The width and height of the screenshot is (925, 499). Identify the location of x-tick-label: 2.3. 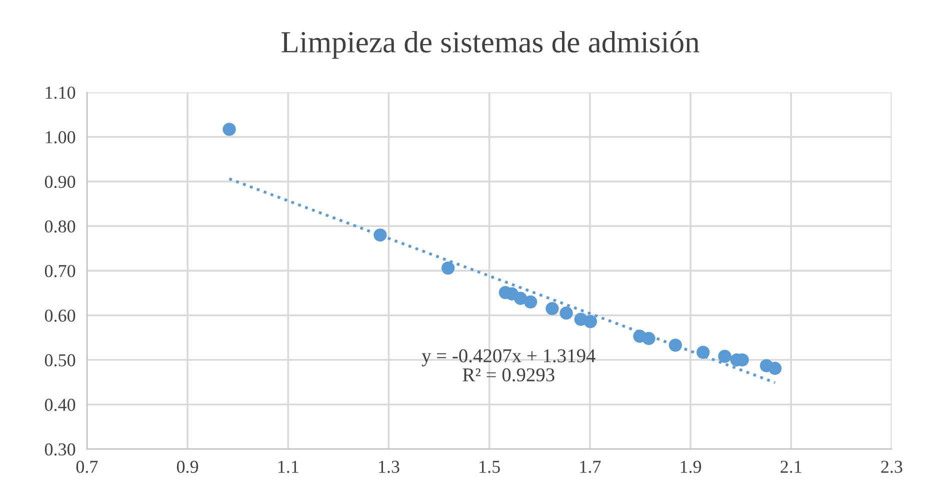
(891, 466).